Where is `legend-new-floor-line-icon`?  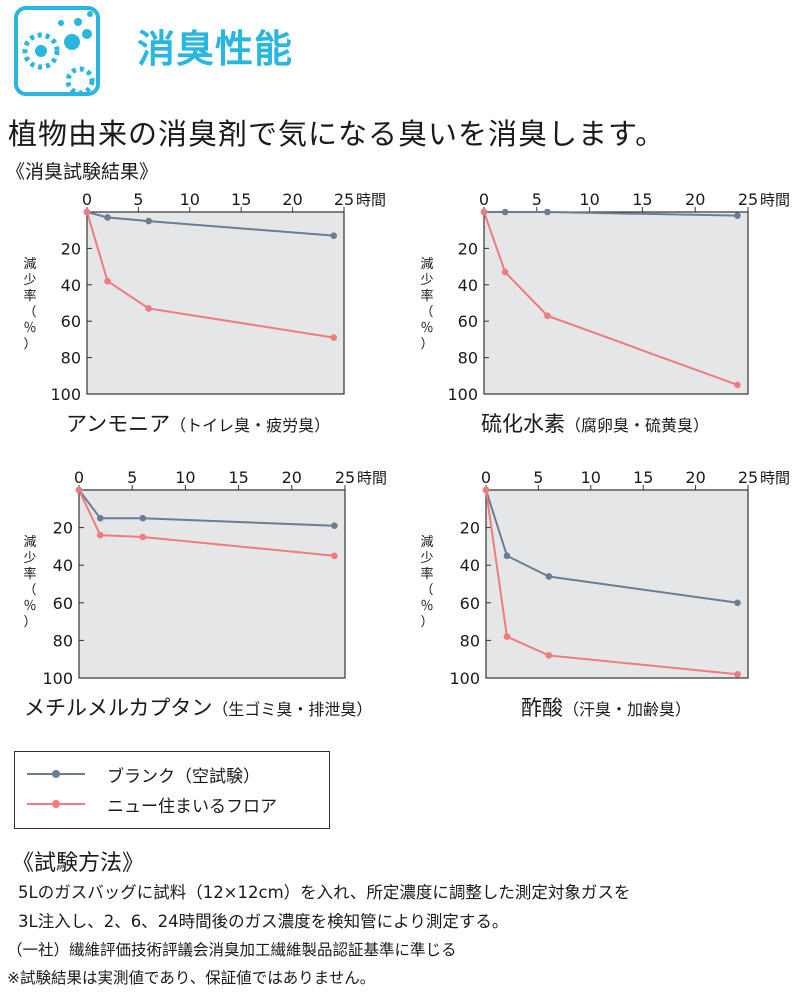 legend-new-floor-line-icon is located at coordinates (56, 804).